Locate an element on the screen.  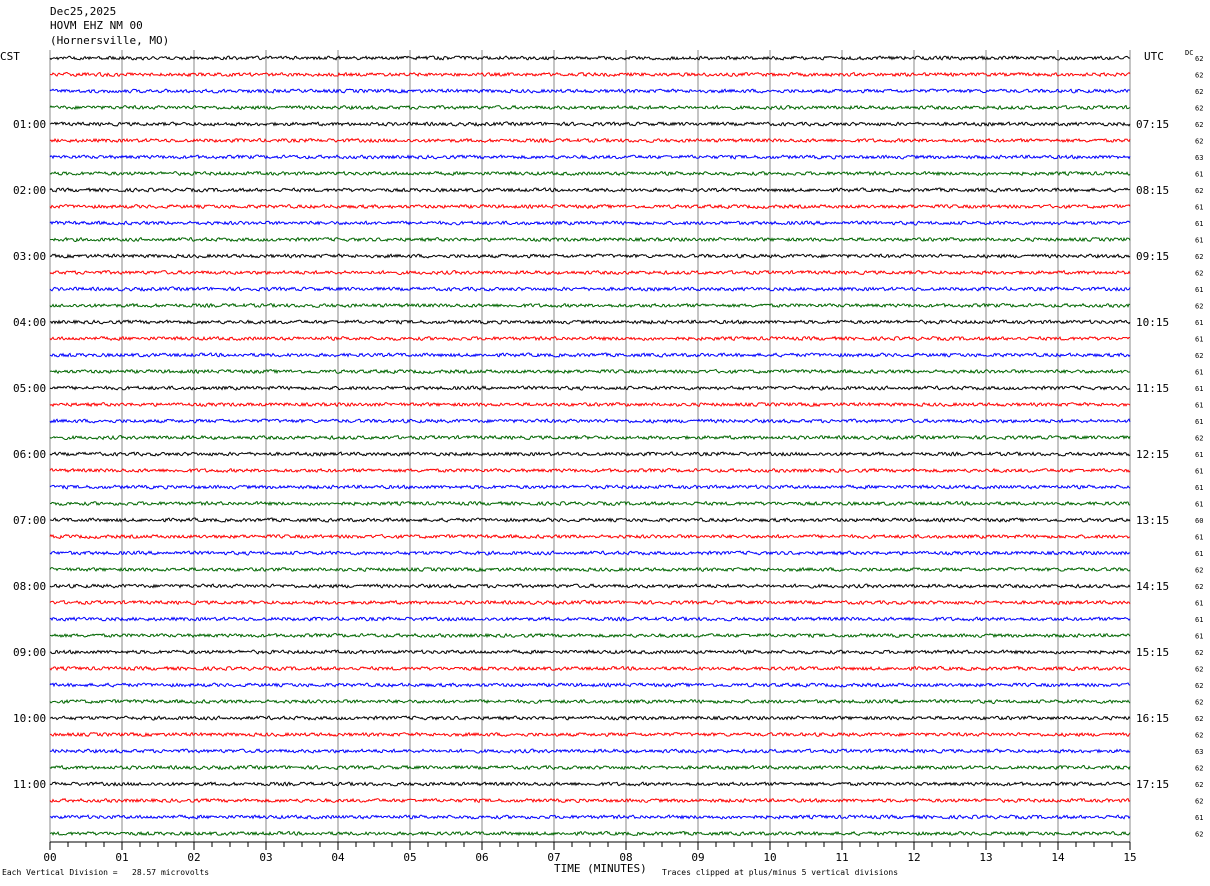
x-tick-label: 05 is located at coordinates (409, 857).